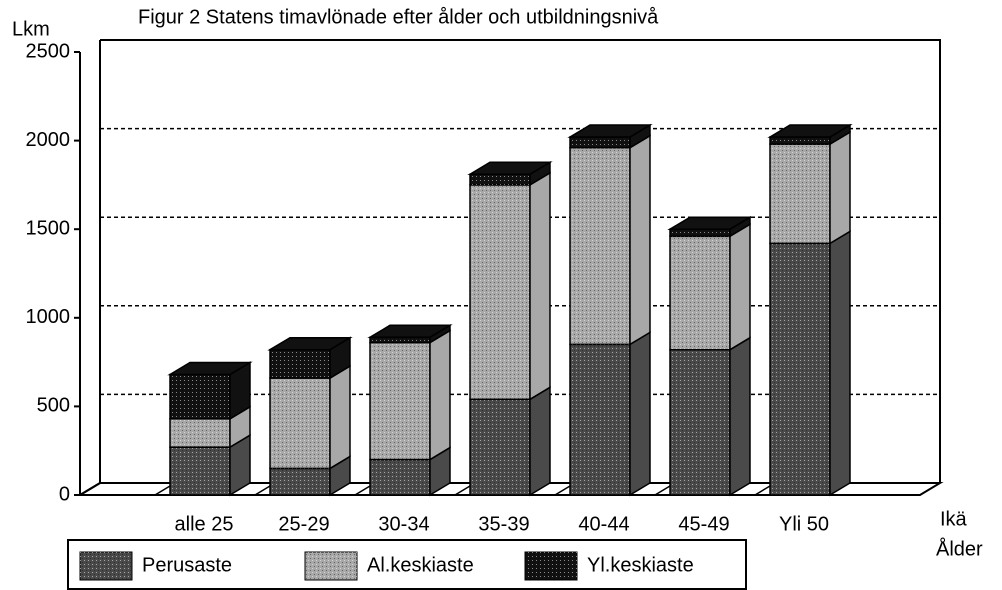  What do you see at coordinates (48, 51) in the screenshot?
I see `y-tick-label: 2500` at bounding box center [48, 51].